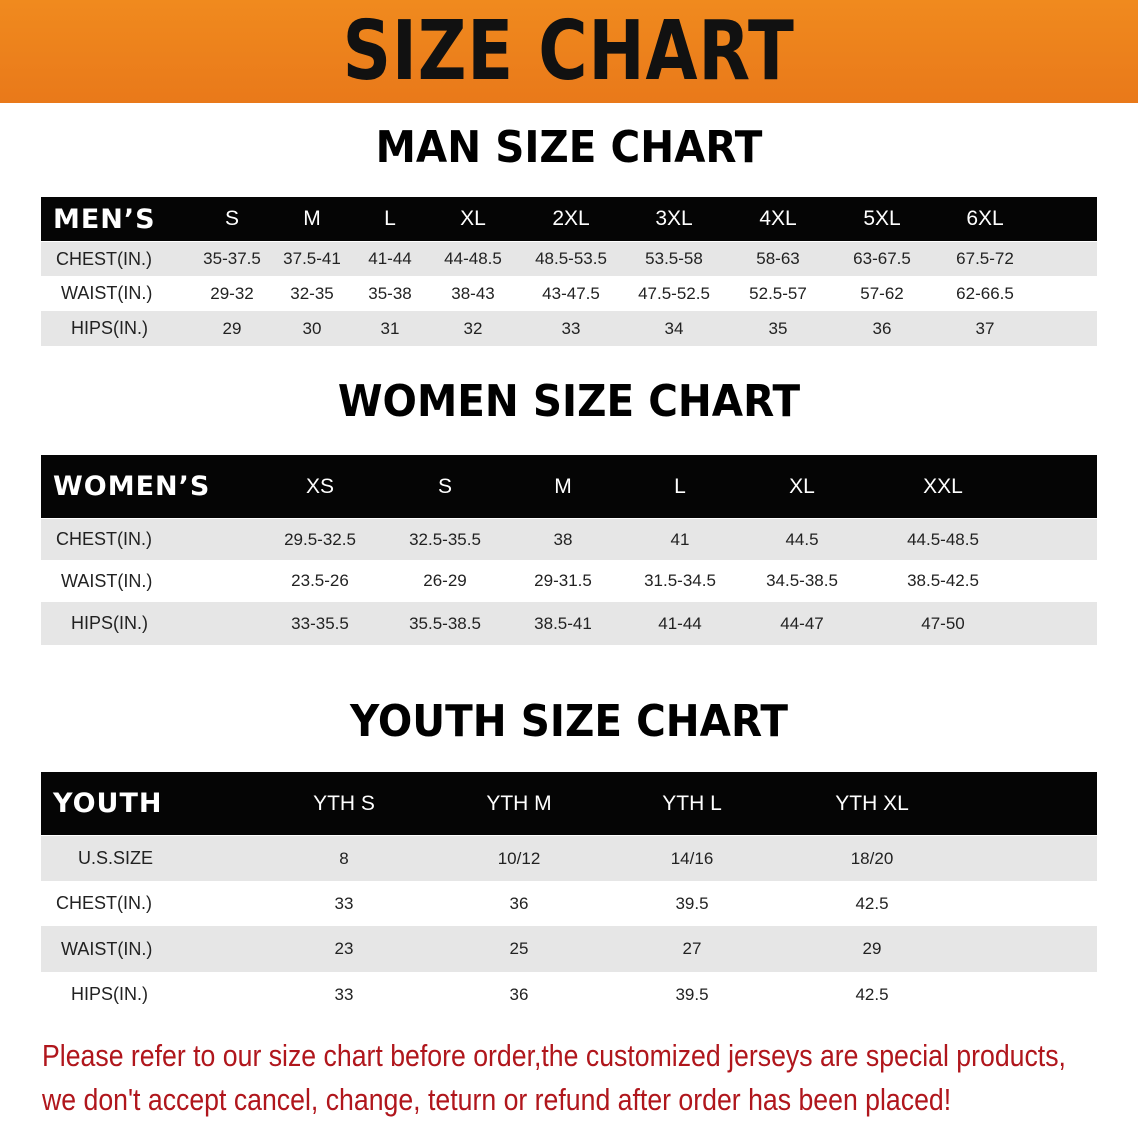 This screenshot has width=1138, height=1132. Describe the element at coordinates (445, 580) in the screenshot. I see `table-cell: 26-29` at that location.